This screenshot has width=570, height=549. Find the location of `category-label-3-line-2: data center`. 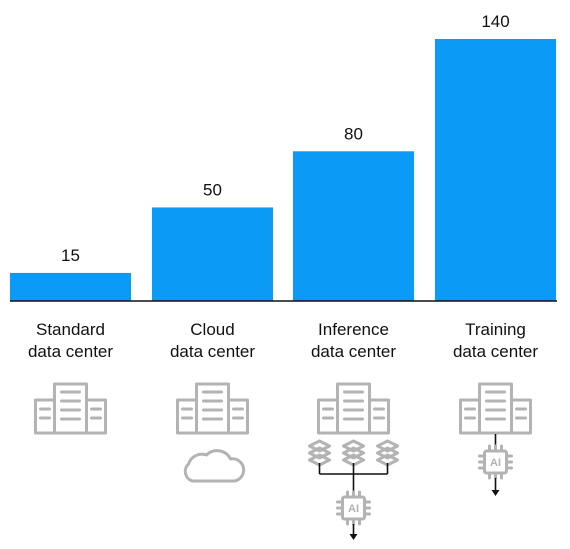

category-label-3-line-2: data center is located at coordinates (353, 351).